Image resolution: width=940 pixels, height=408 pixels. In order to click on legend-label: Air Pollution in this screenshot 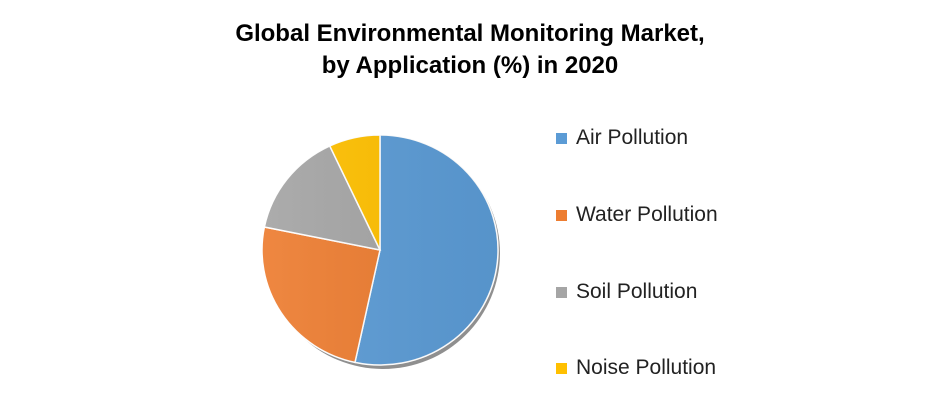, I will do `click(632, 137)`.